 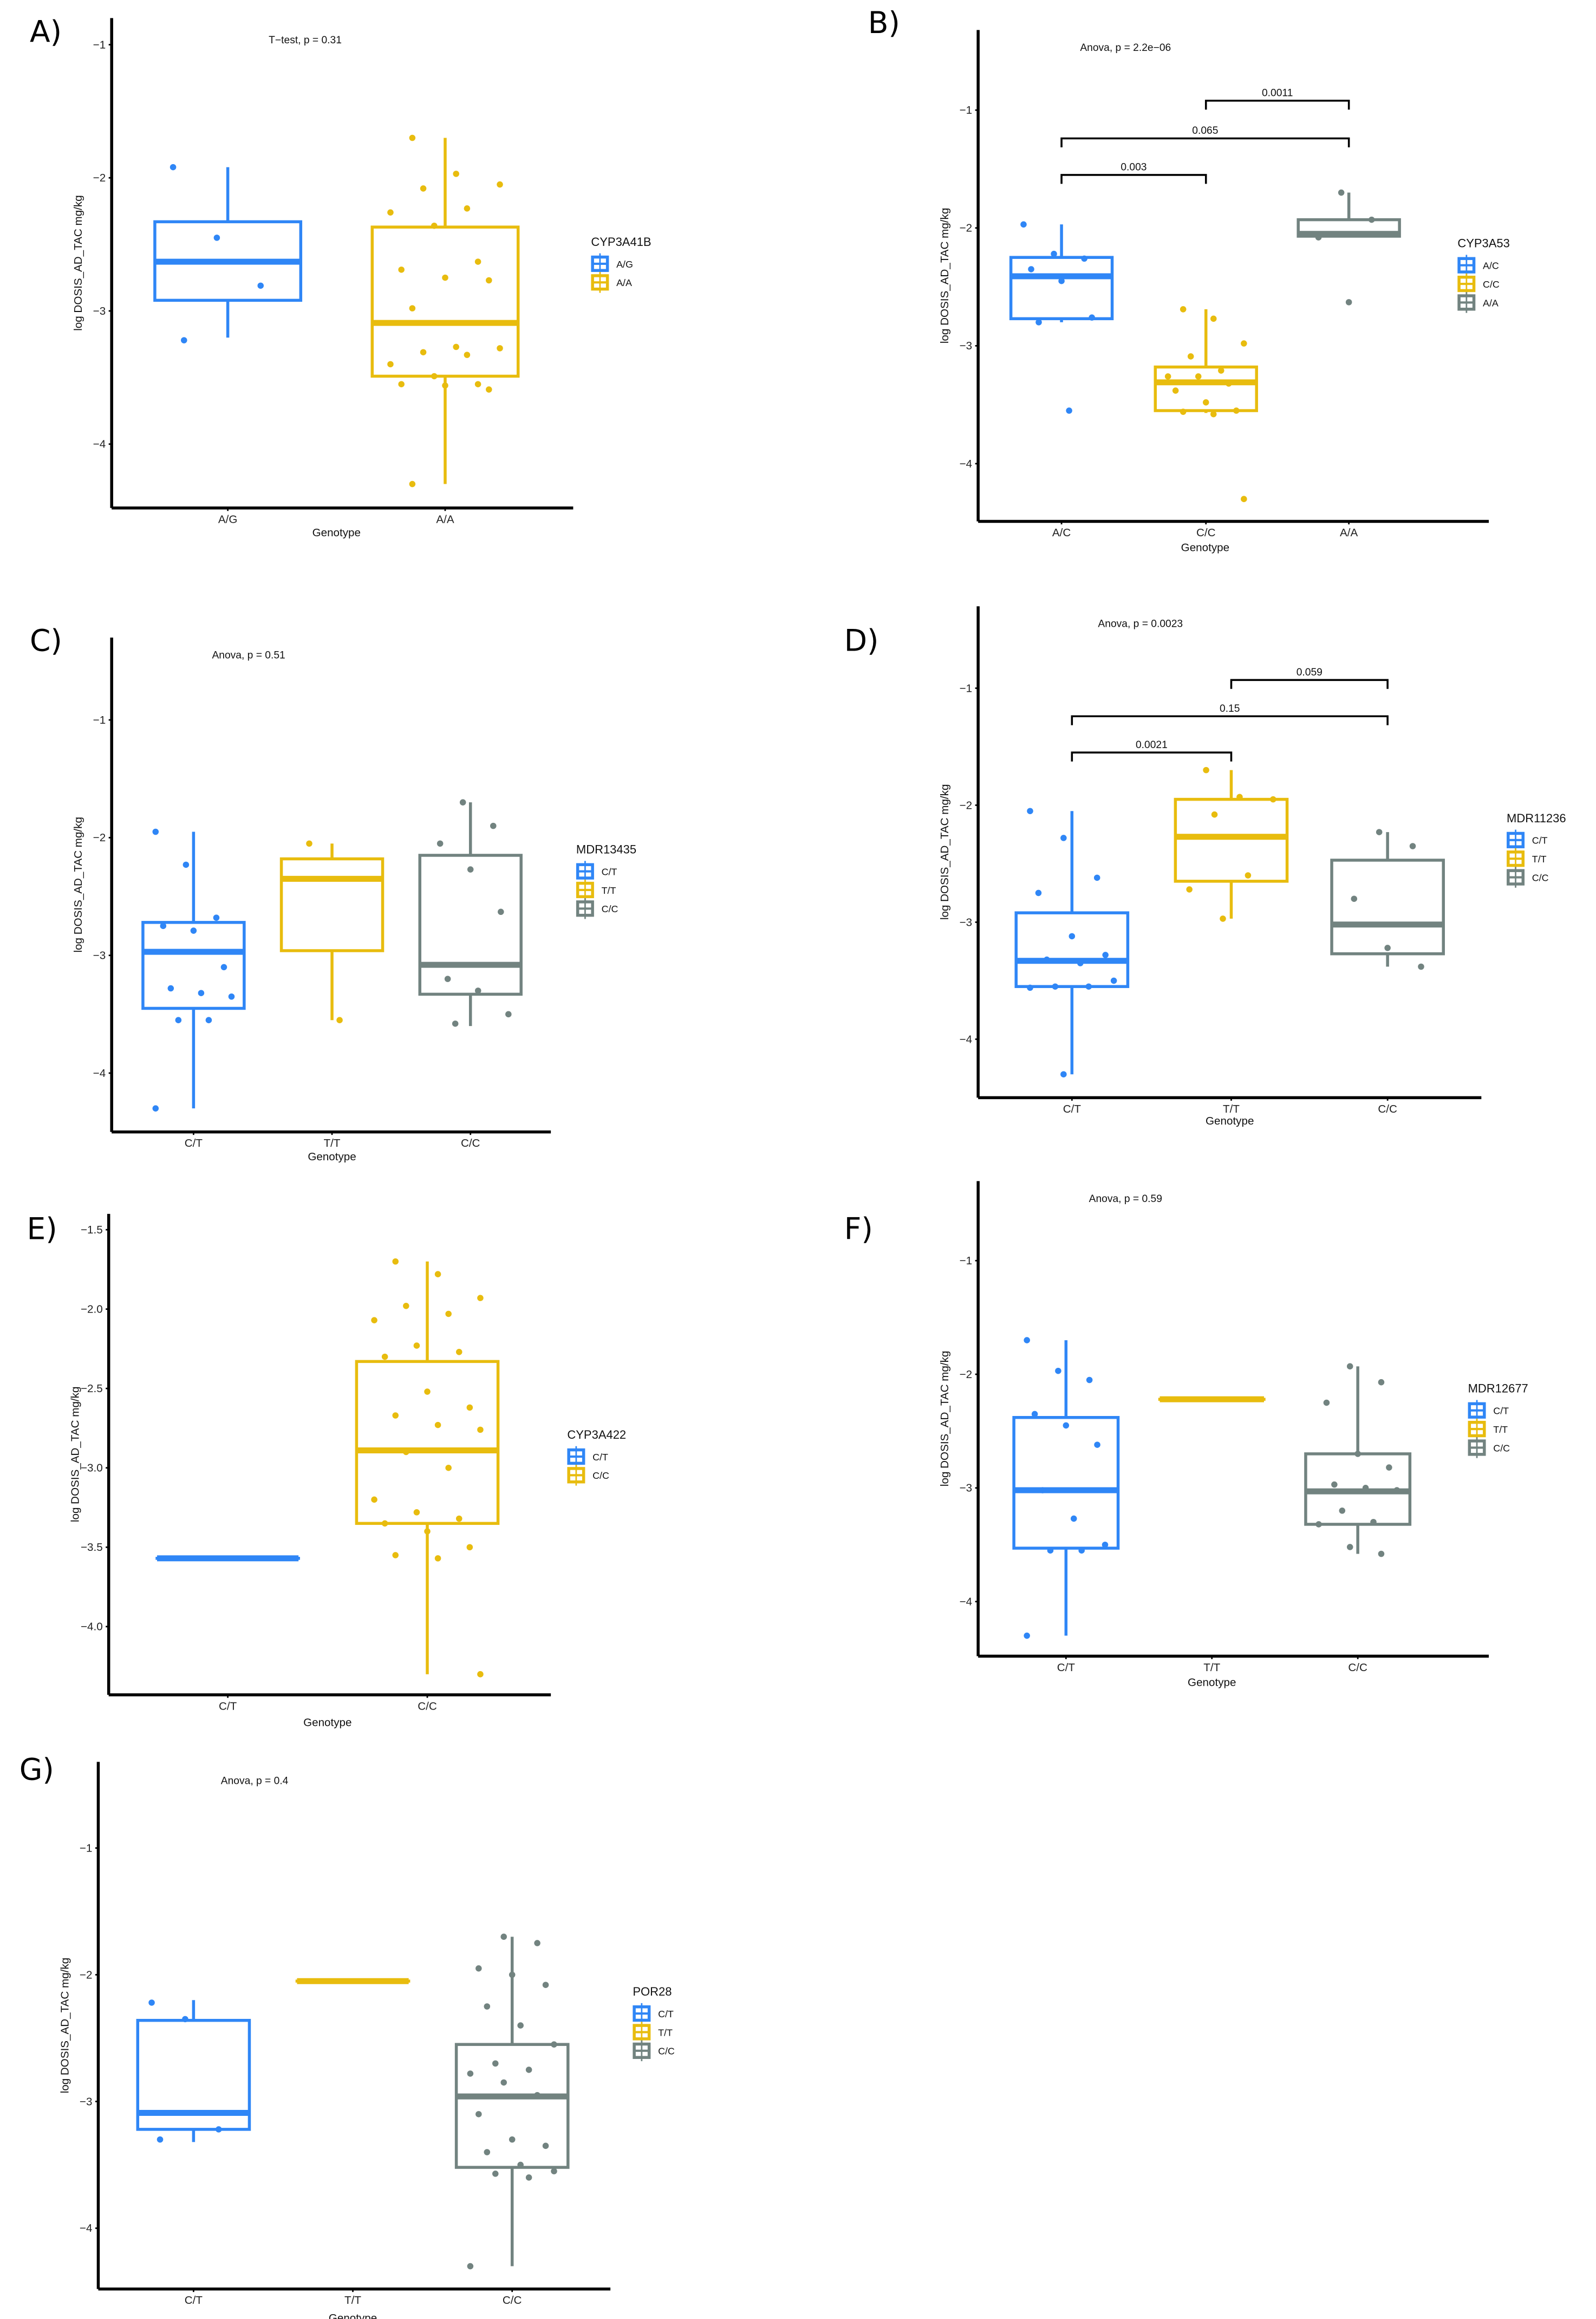 What do you see at coordinates (1232, 844) in the screenshot?
I see `box-group-t-t` at bounding box center [1232, 844].